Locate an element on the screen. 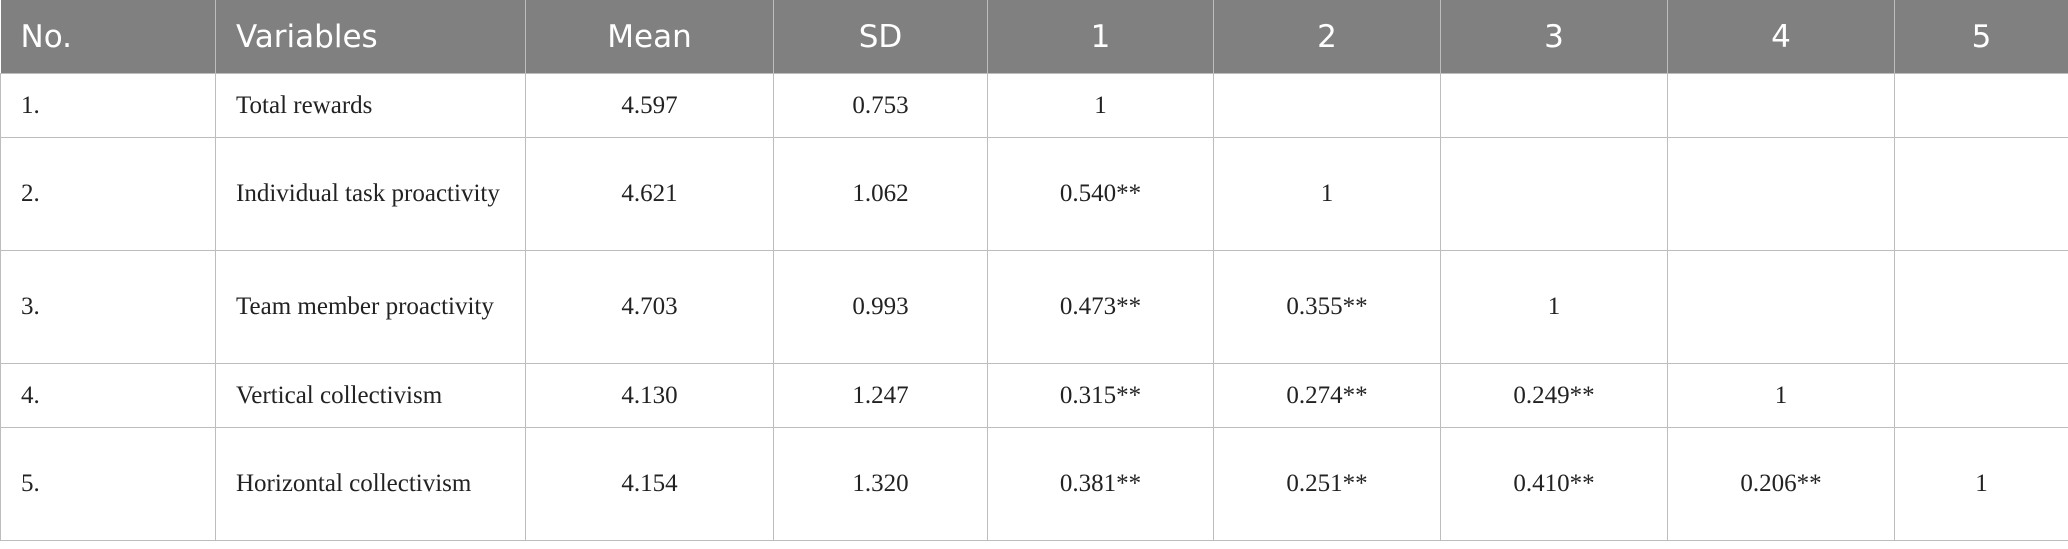 The image size is (2068, 549). table-cell: Team member proactivity is located at coordinates (370, 307).